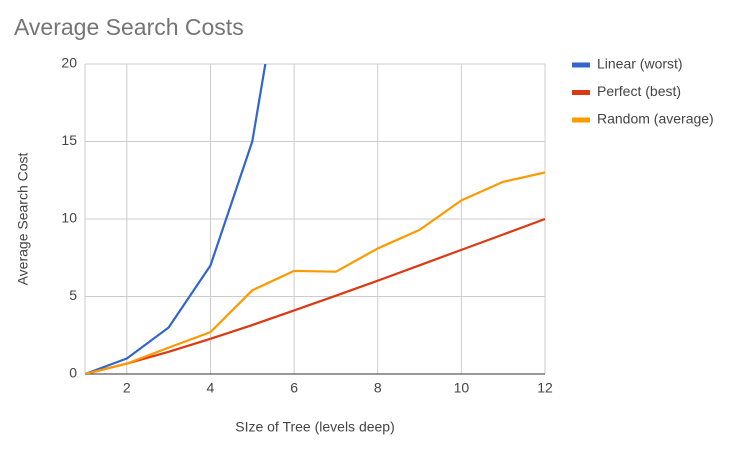  I want to click on y-tick-label: 10, so click(69, 218).